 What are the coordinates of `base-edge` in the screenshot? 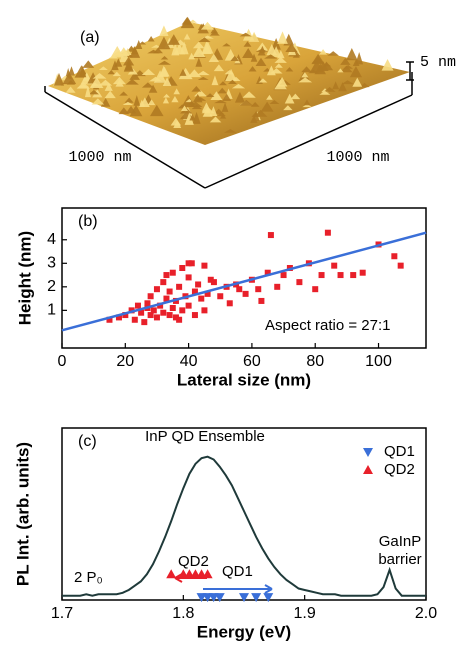 It's located at (125, 140).